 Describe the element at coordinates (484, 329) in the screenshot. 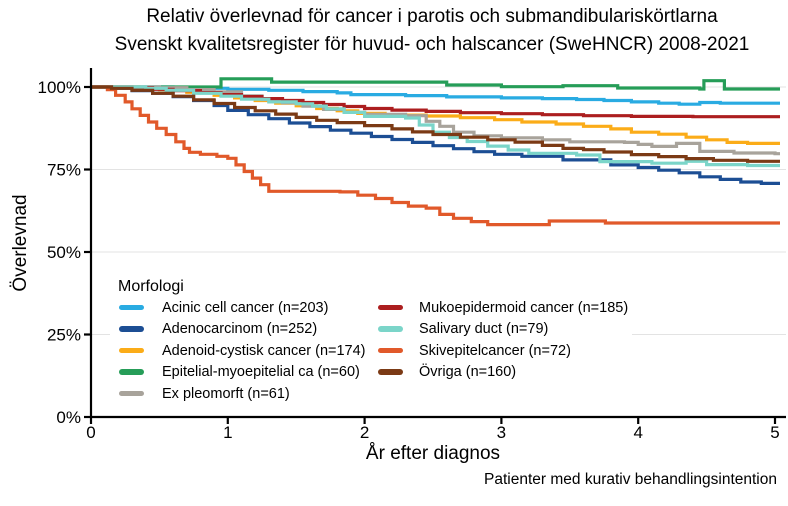

I see `legend-label-salivary-duct: Salivary duct (n=79)` at that location.